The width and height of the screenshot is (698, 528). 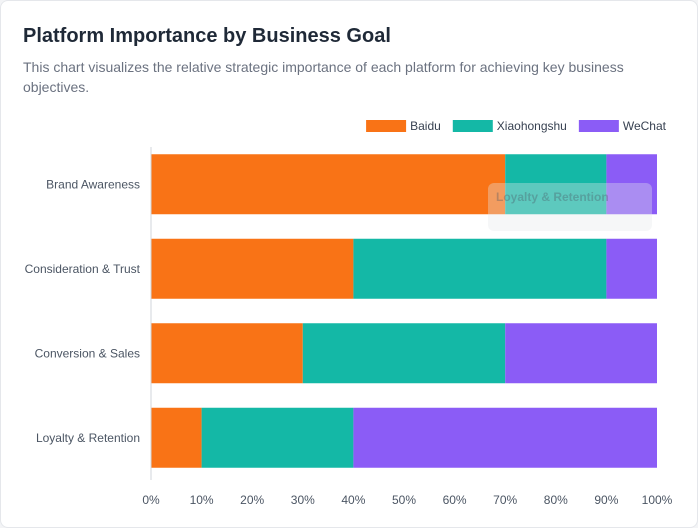 What do you see at coordinates (202, 500) in the screenshot?
I see `x-tick-label: 10%` at bounding box center [202, 500].